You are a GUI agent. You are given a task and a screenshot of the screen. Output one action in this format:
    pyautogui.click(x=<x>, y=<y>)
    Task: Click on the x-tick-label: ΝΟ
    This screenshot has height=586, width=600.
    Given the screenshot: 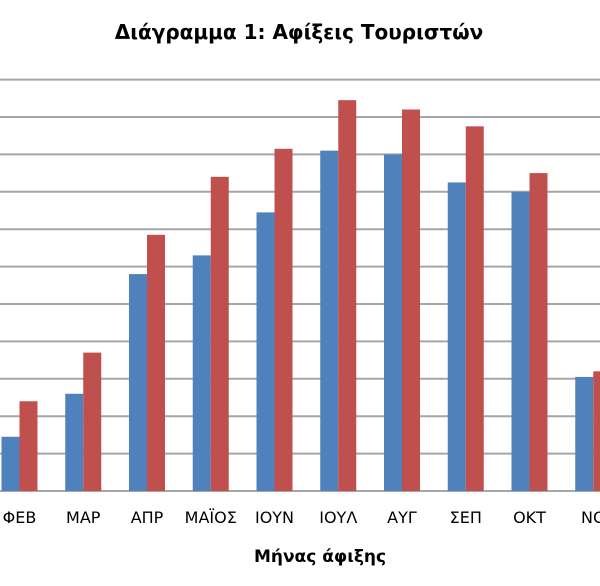 What is the action you would take?
    pyautogui.click(x=590, y=517)
    